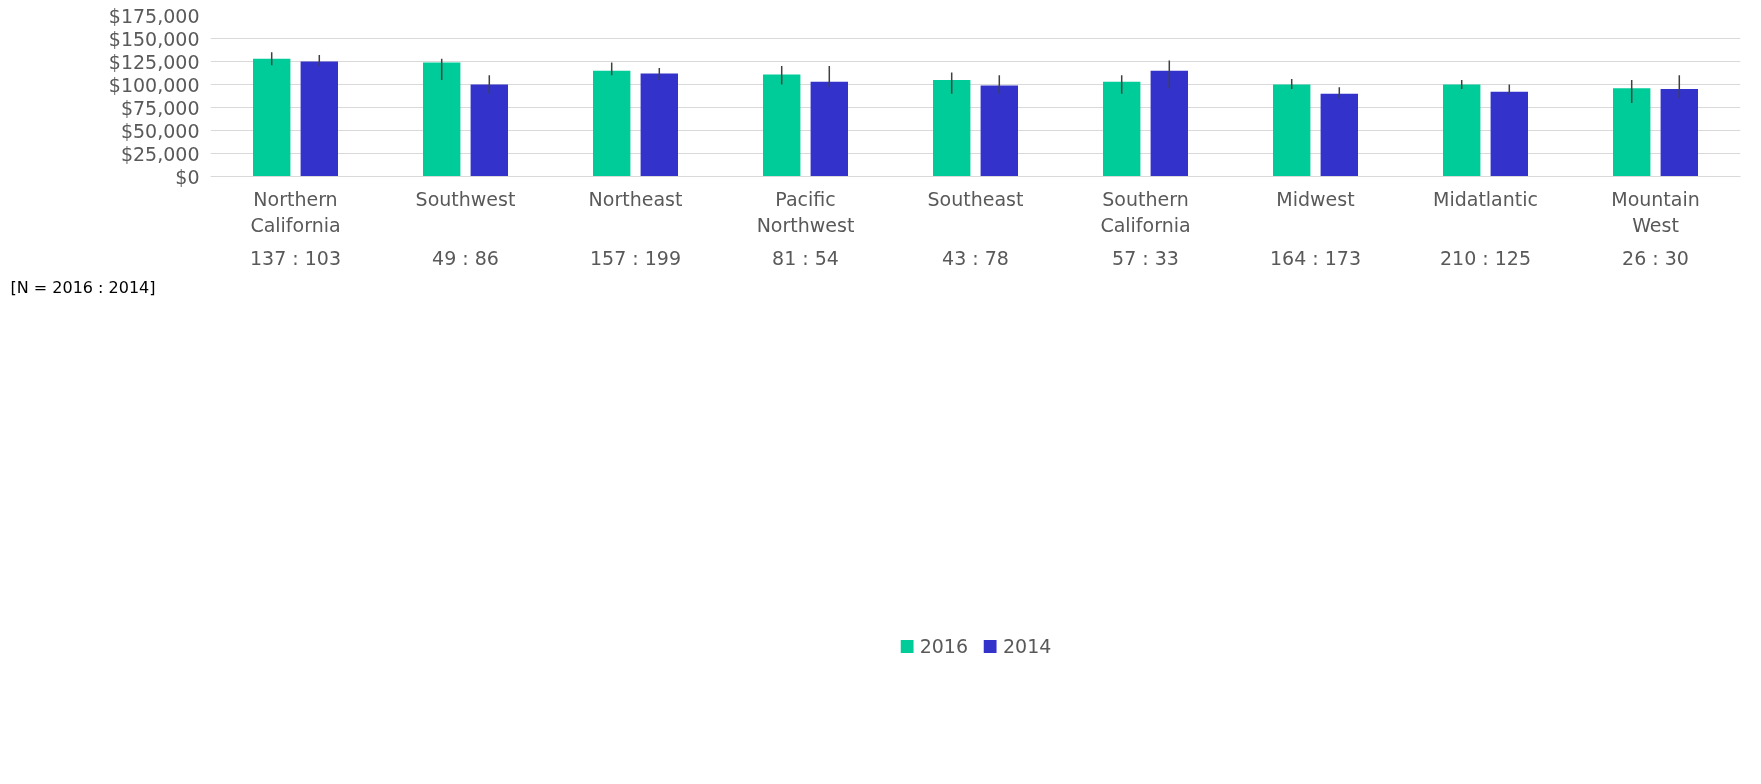  What do you see at coordinates (187, 176) in the screenshot?
I see `y-tick-label: $0` at bounding box center [187, 176].